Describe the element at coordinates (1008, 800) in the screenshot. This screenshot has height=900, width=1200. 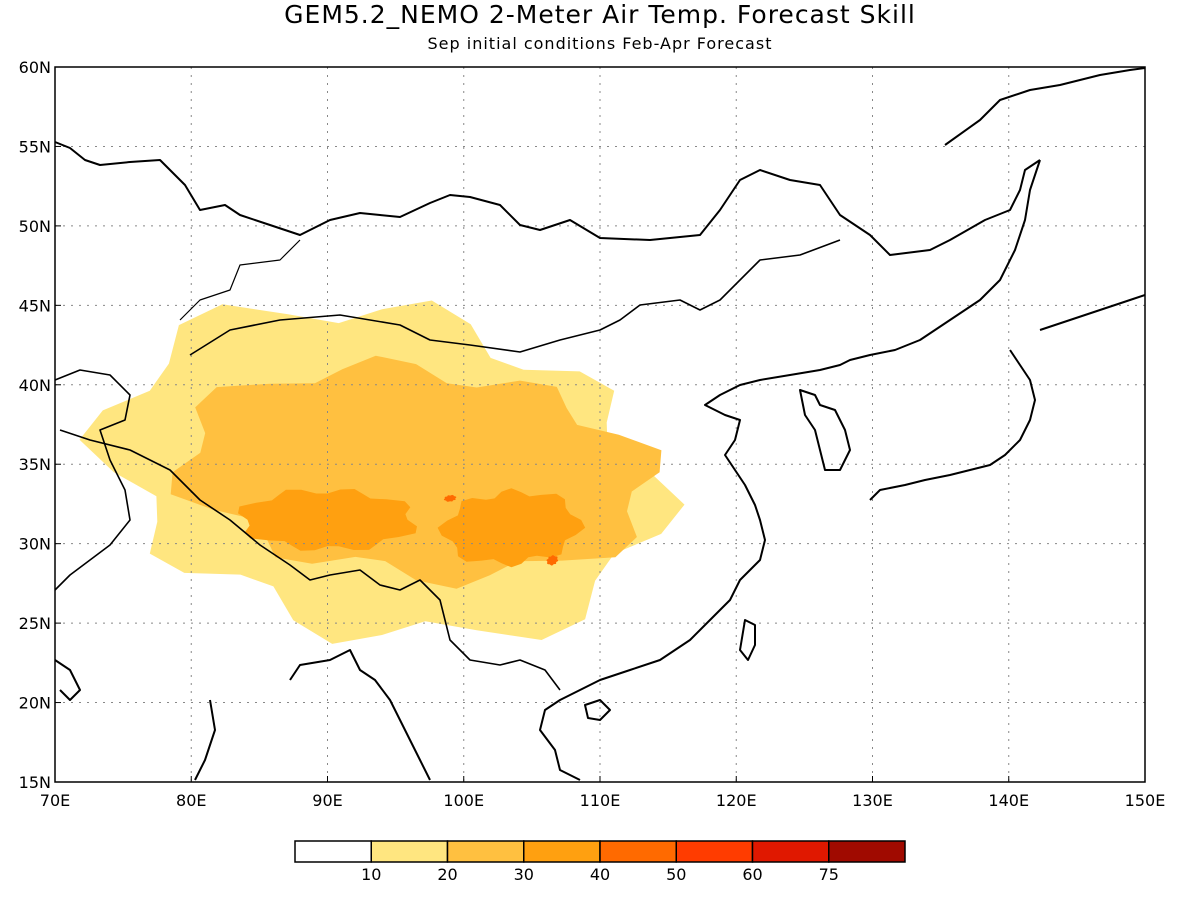
I see `x-tick-label: 140E` at that location.